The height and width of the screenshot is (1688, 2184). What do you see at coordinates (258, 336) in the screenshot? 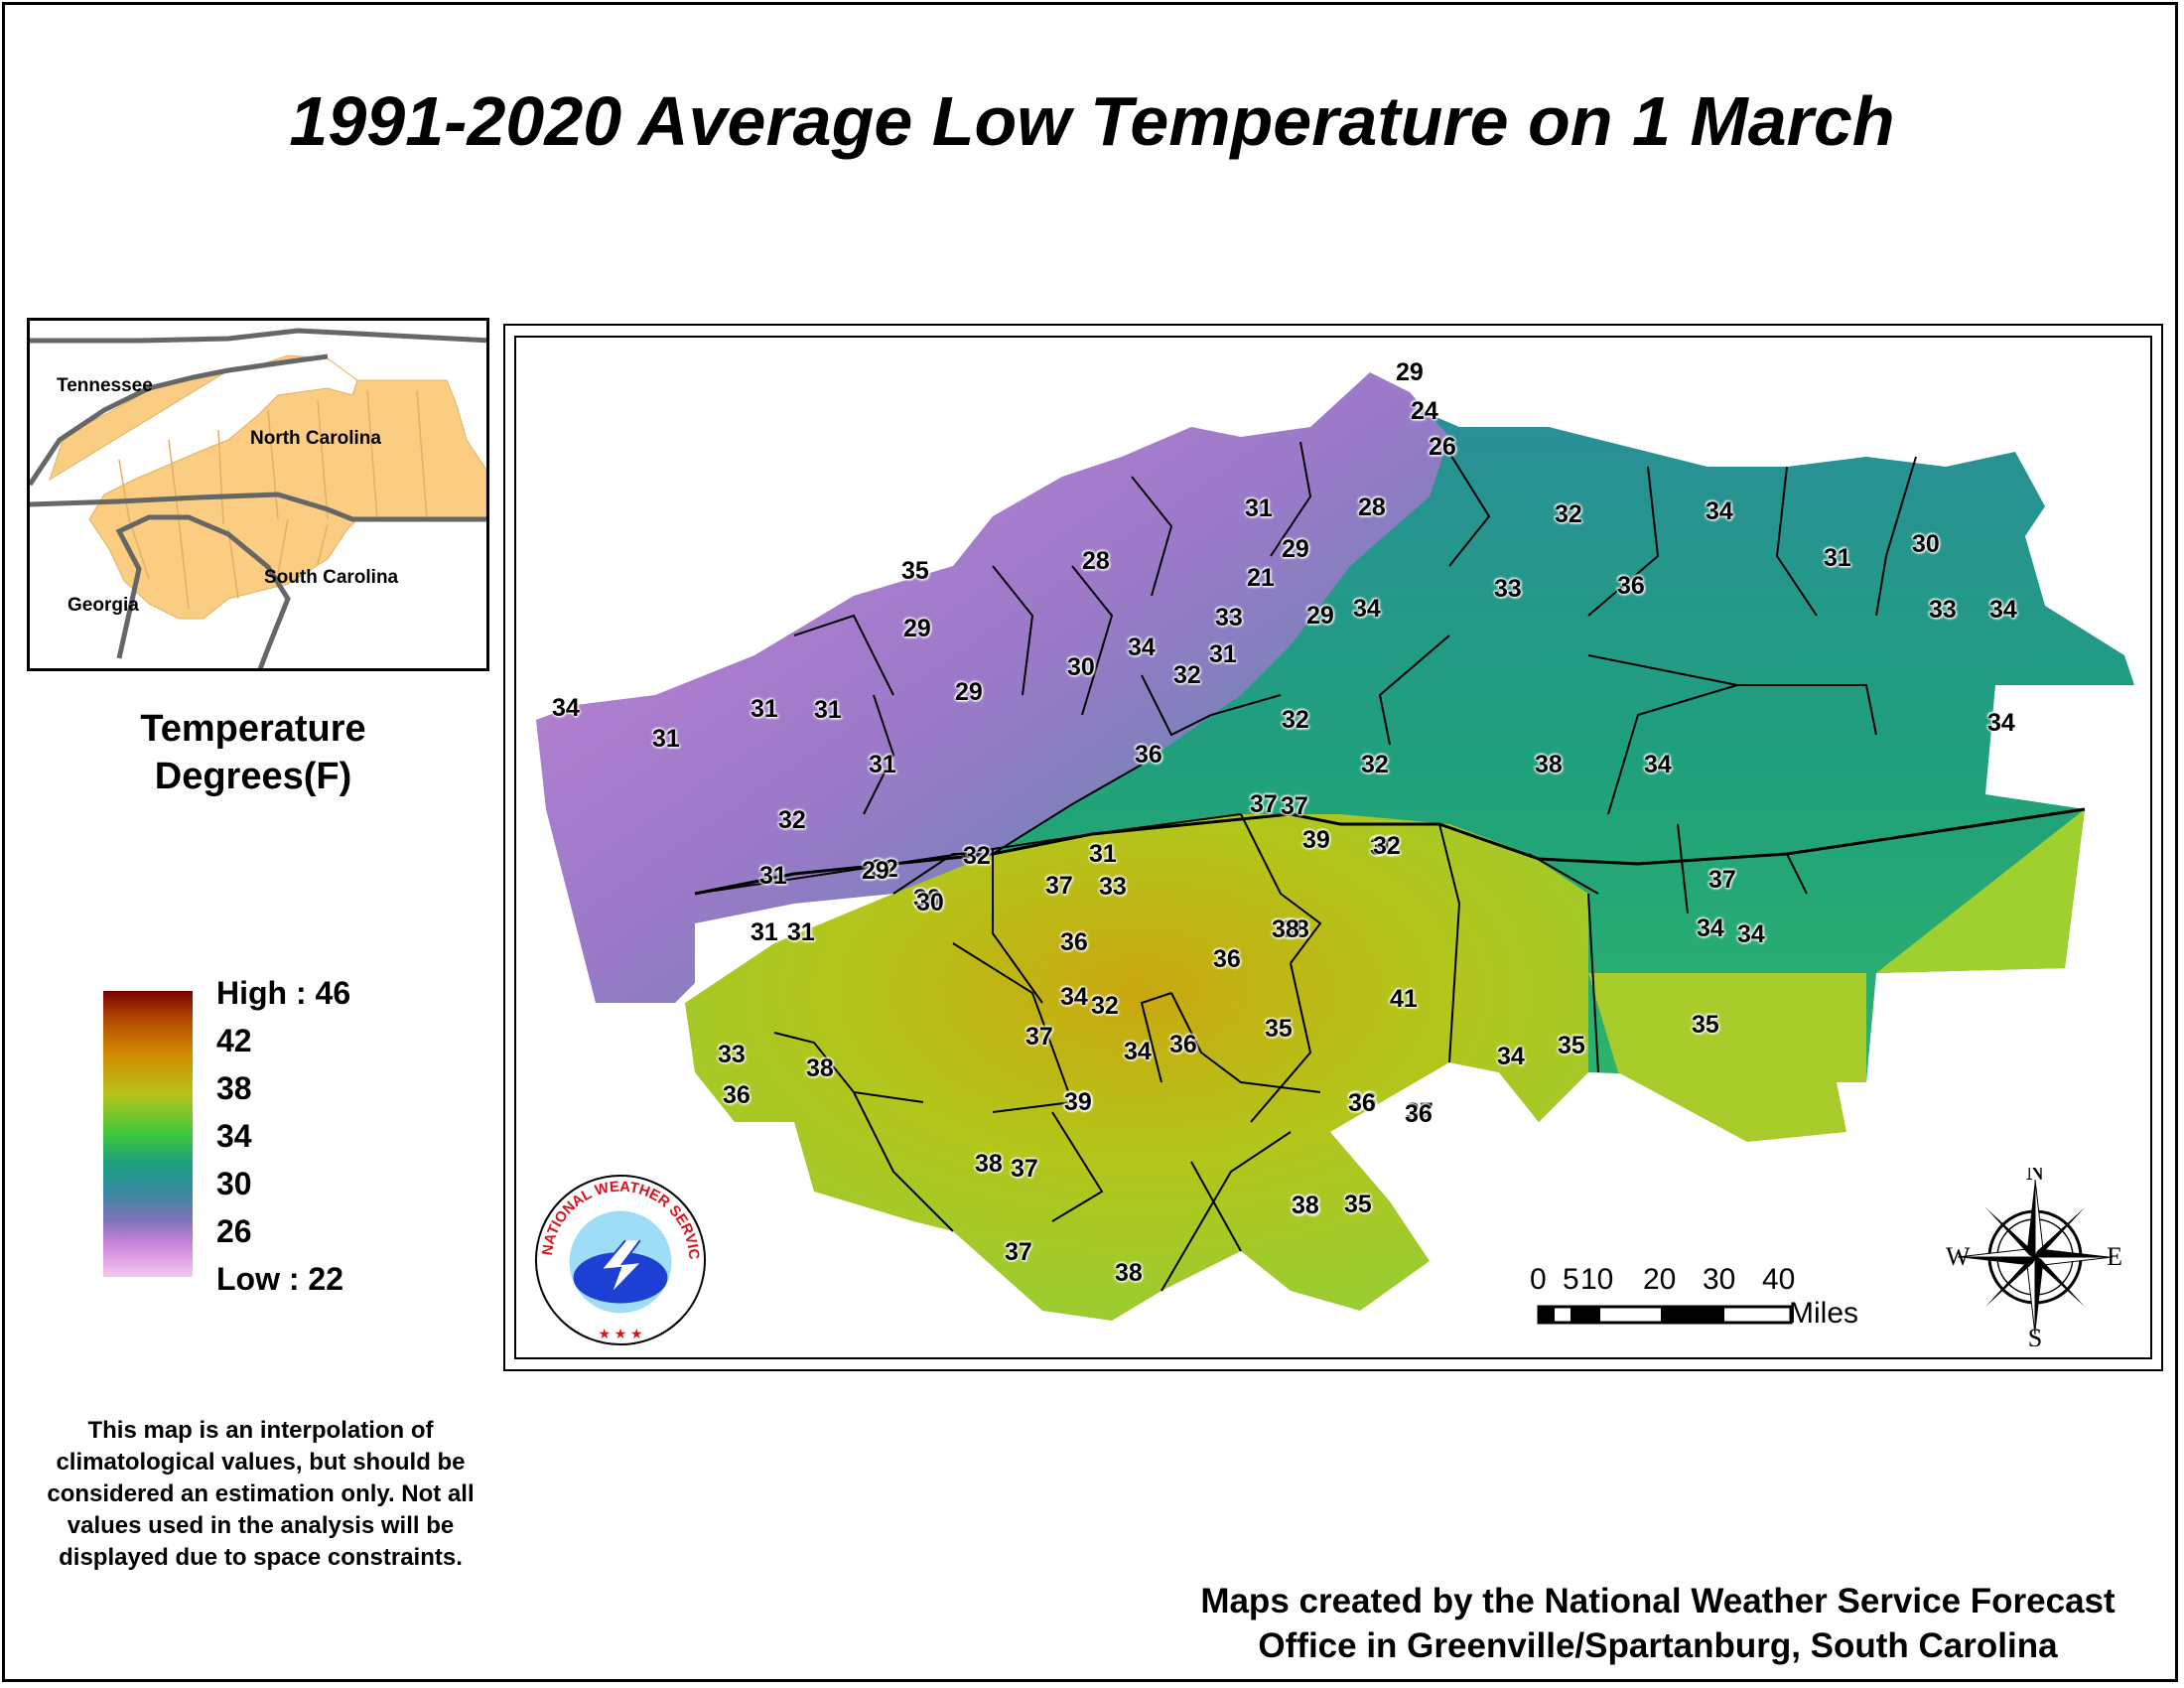
I see `inset-state-border-tn` at bounding box center [258, 336].